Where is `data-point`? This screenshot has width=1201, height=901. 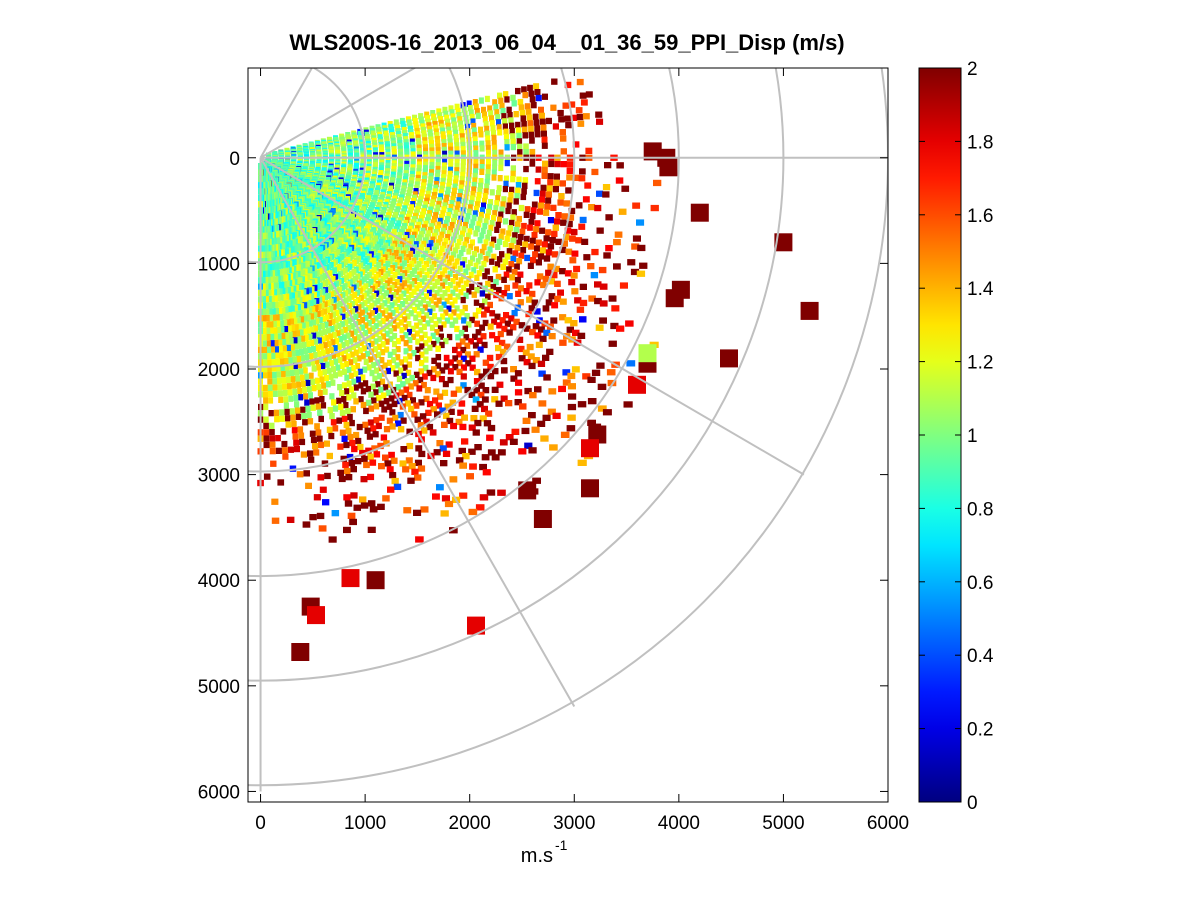 data-point is located at coordinates (652, 151).